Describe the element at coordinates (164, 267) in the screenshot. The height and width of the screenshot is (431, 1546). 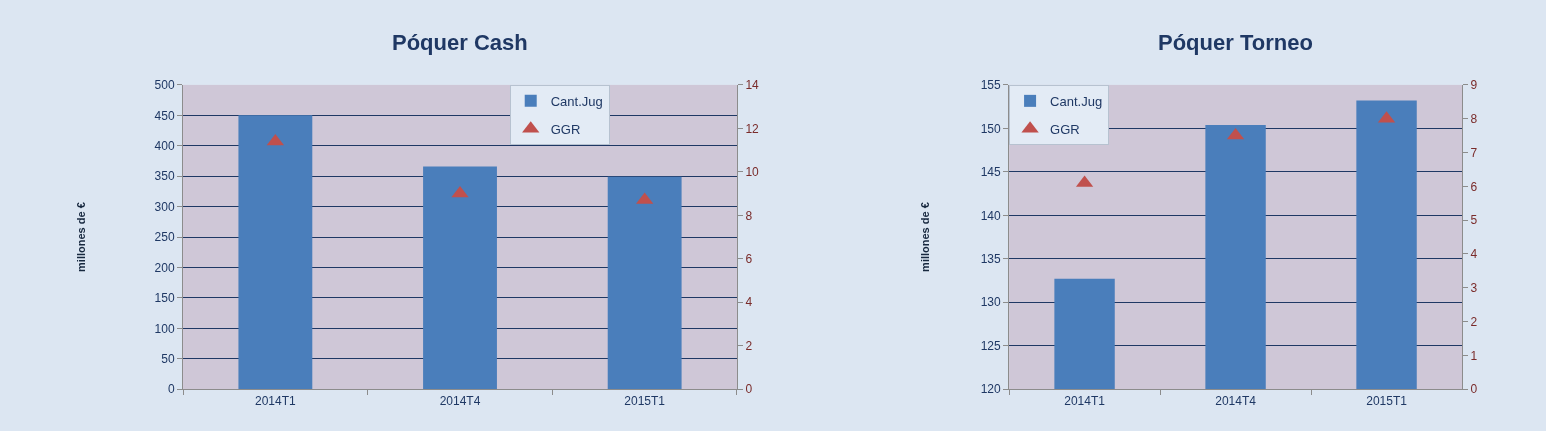
I see `y-tick-label: 200` at that location.